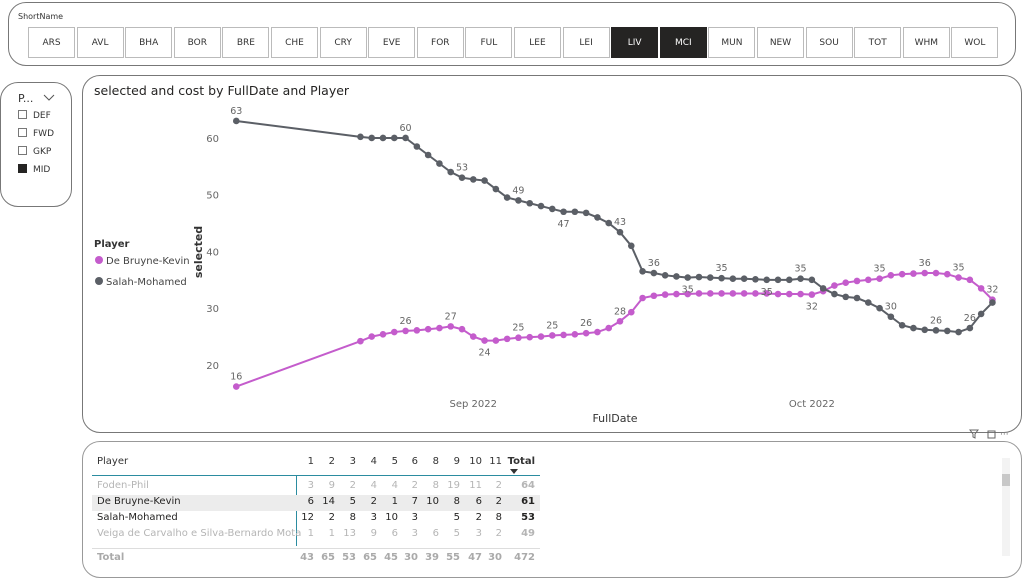 The width and height of the screenshot is (1024, 581). What do you see at coordinates (475, 557) in the screenshot?
I see `total-value: 47` at bounding box center [475, 557].